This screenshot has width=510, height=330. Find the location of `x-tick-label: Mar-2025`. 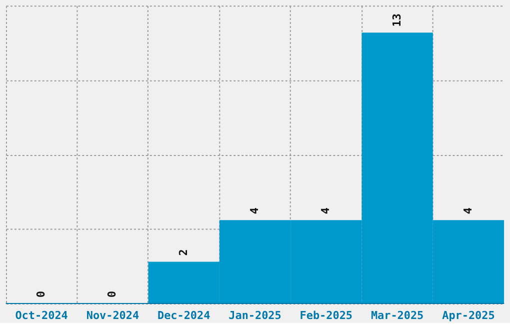

x-tick-label: Mar-2025 is located at coordinates (397, 315).